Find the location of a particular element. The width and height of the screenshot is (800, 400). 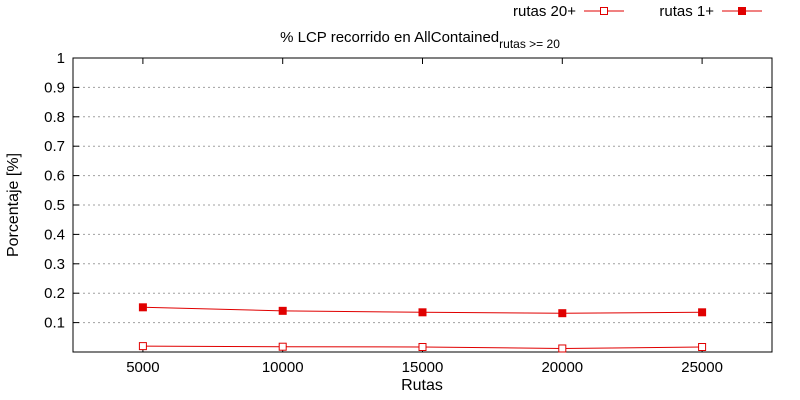

y-tick-label: 0.3 is located at coordinates (54, 264).